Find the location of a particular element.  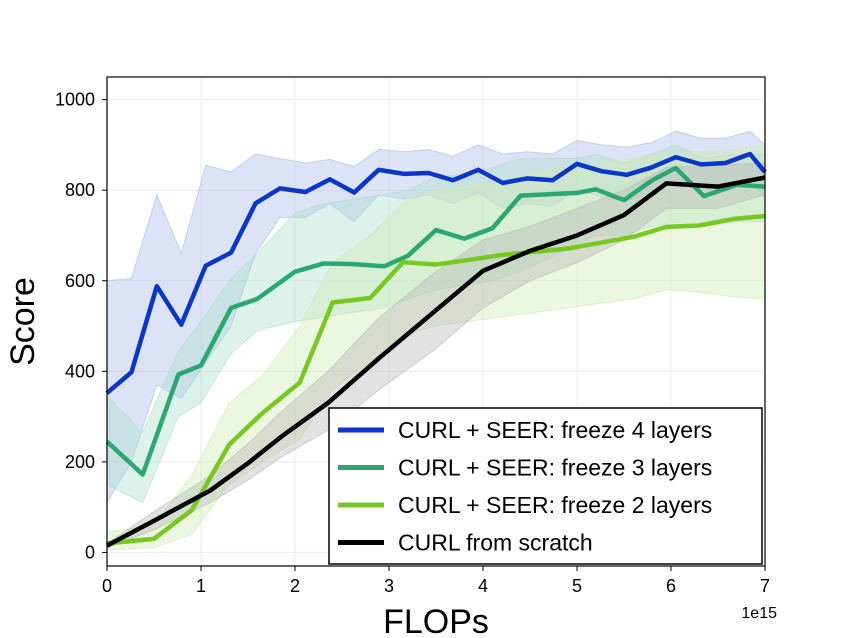

legend-item-curl-seer-freeze-3-layers: CURL + SEER: freeze 3 layers is located at coordinates (525, 468).